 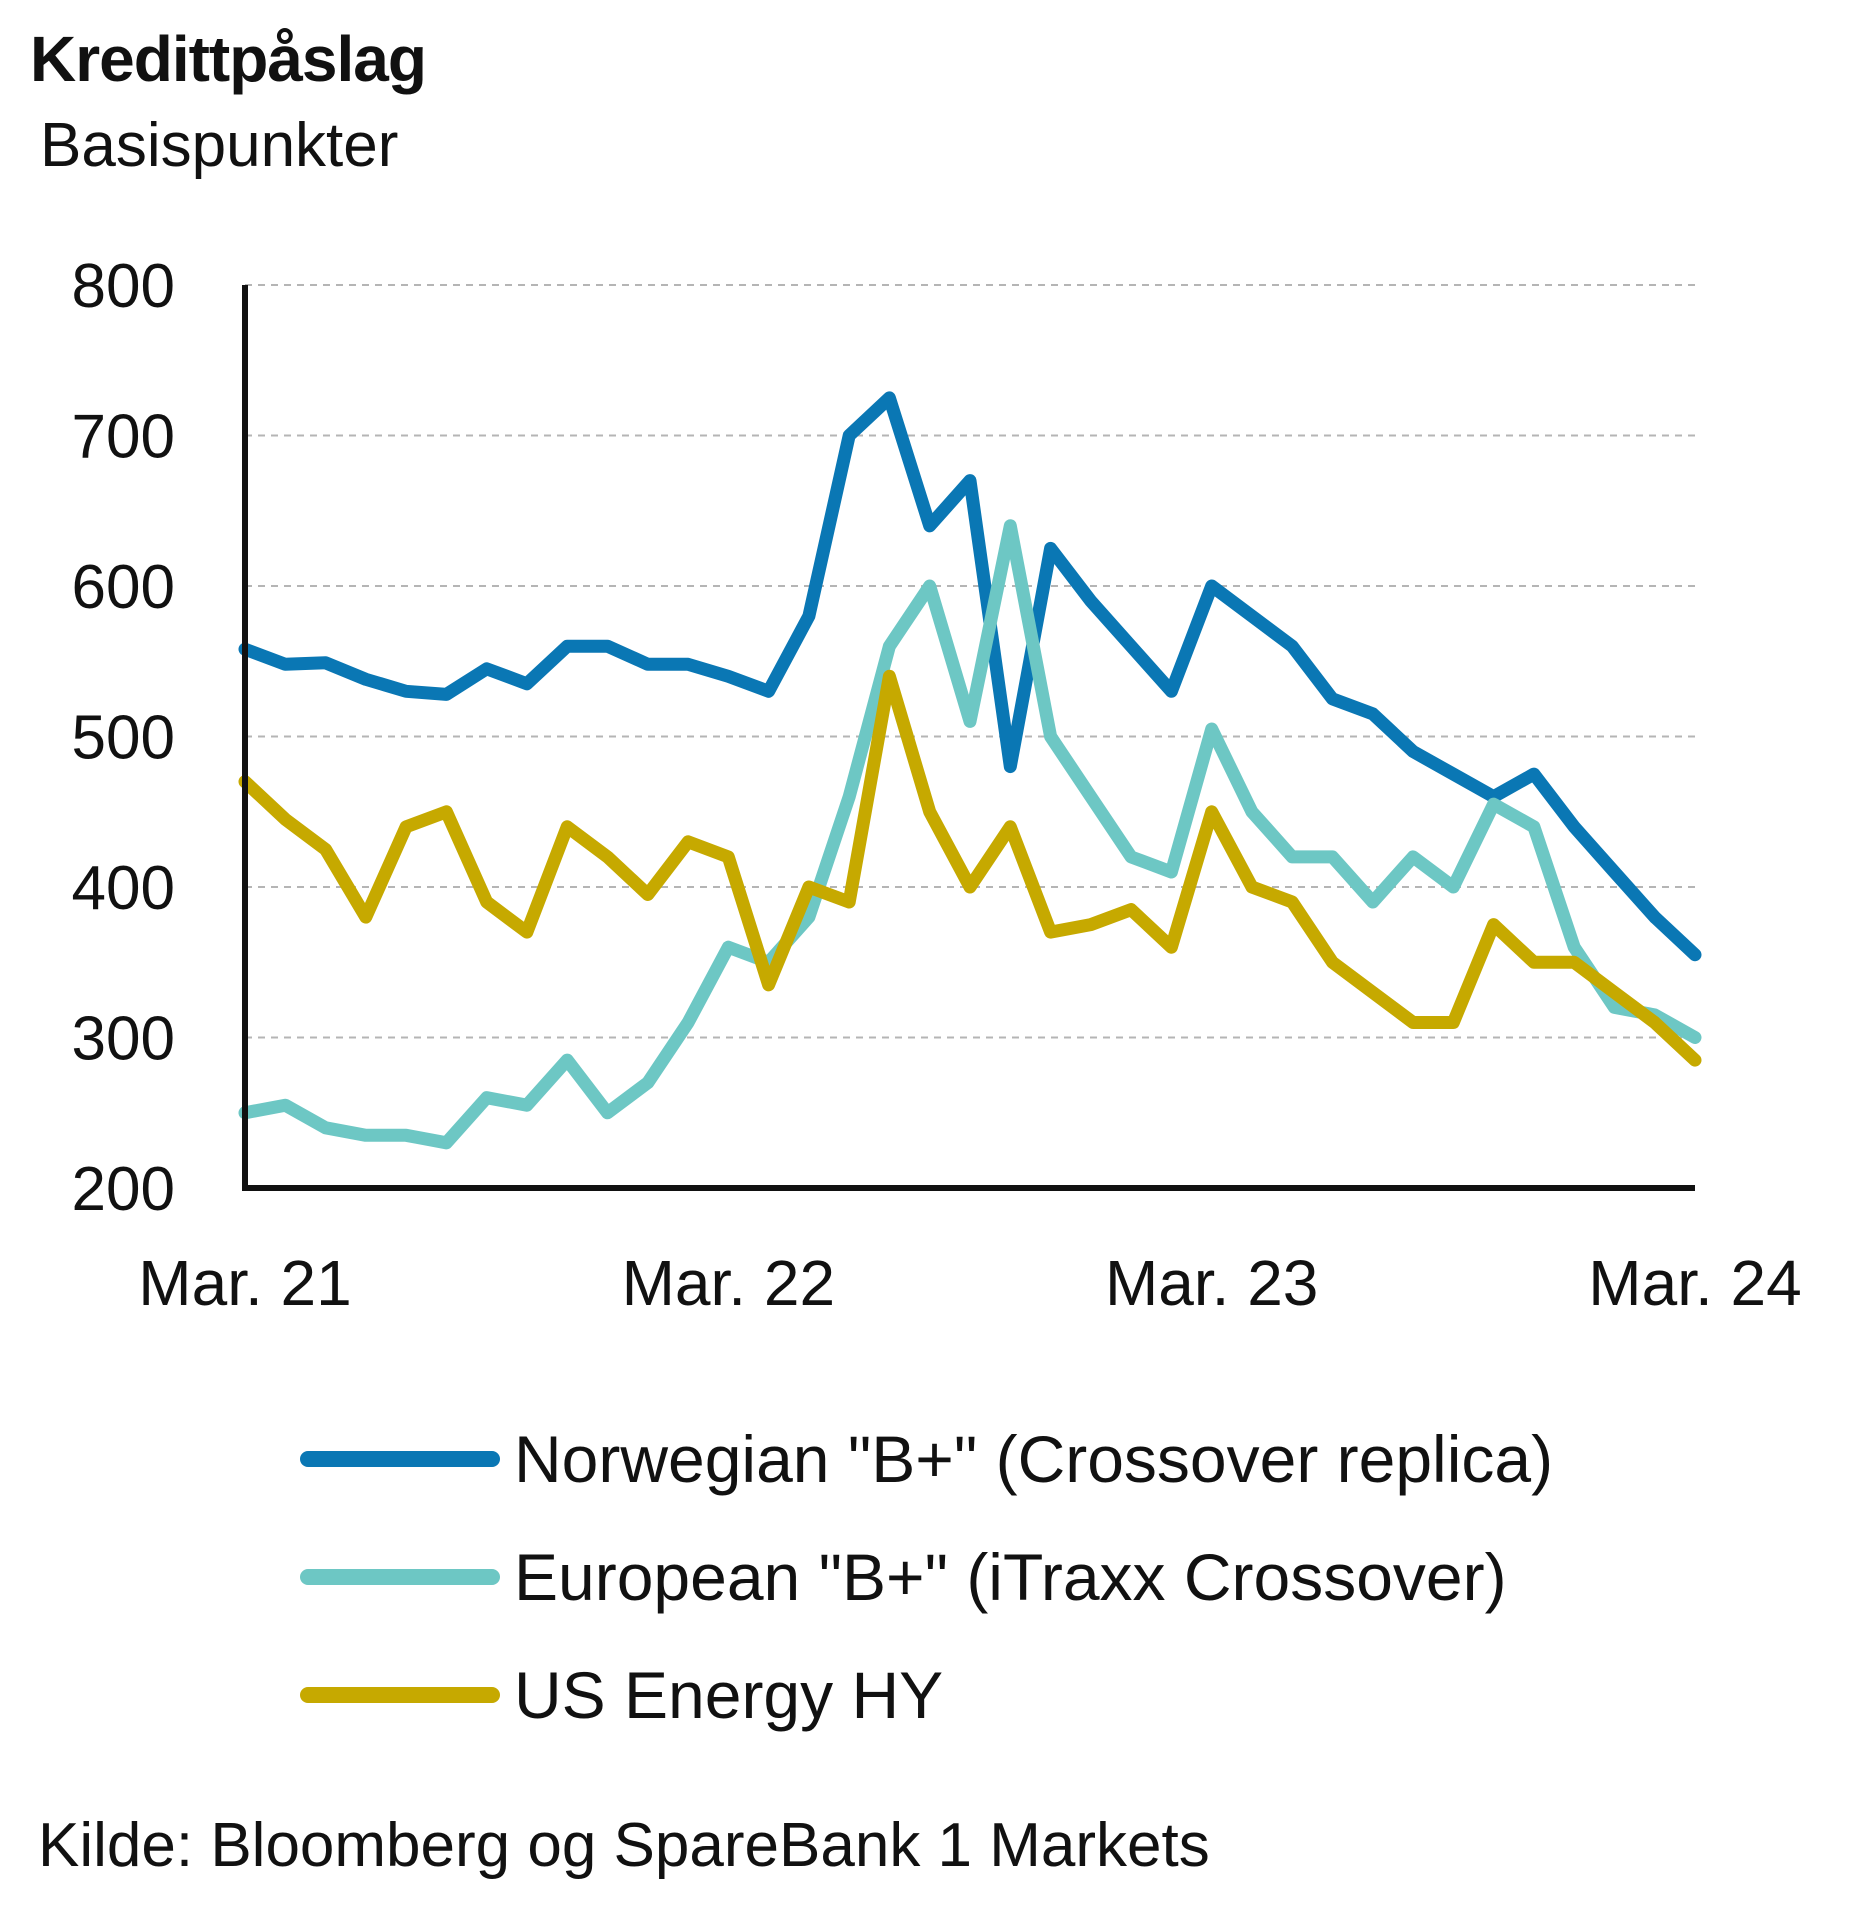 What do you see at coordinates (400, 1459) in the screenshot?
I see `legend-swatch-norwegian` at bounding box center [400, 1459].